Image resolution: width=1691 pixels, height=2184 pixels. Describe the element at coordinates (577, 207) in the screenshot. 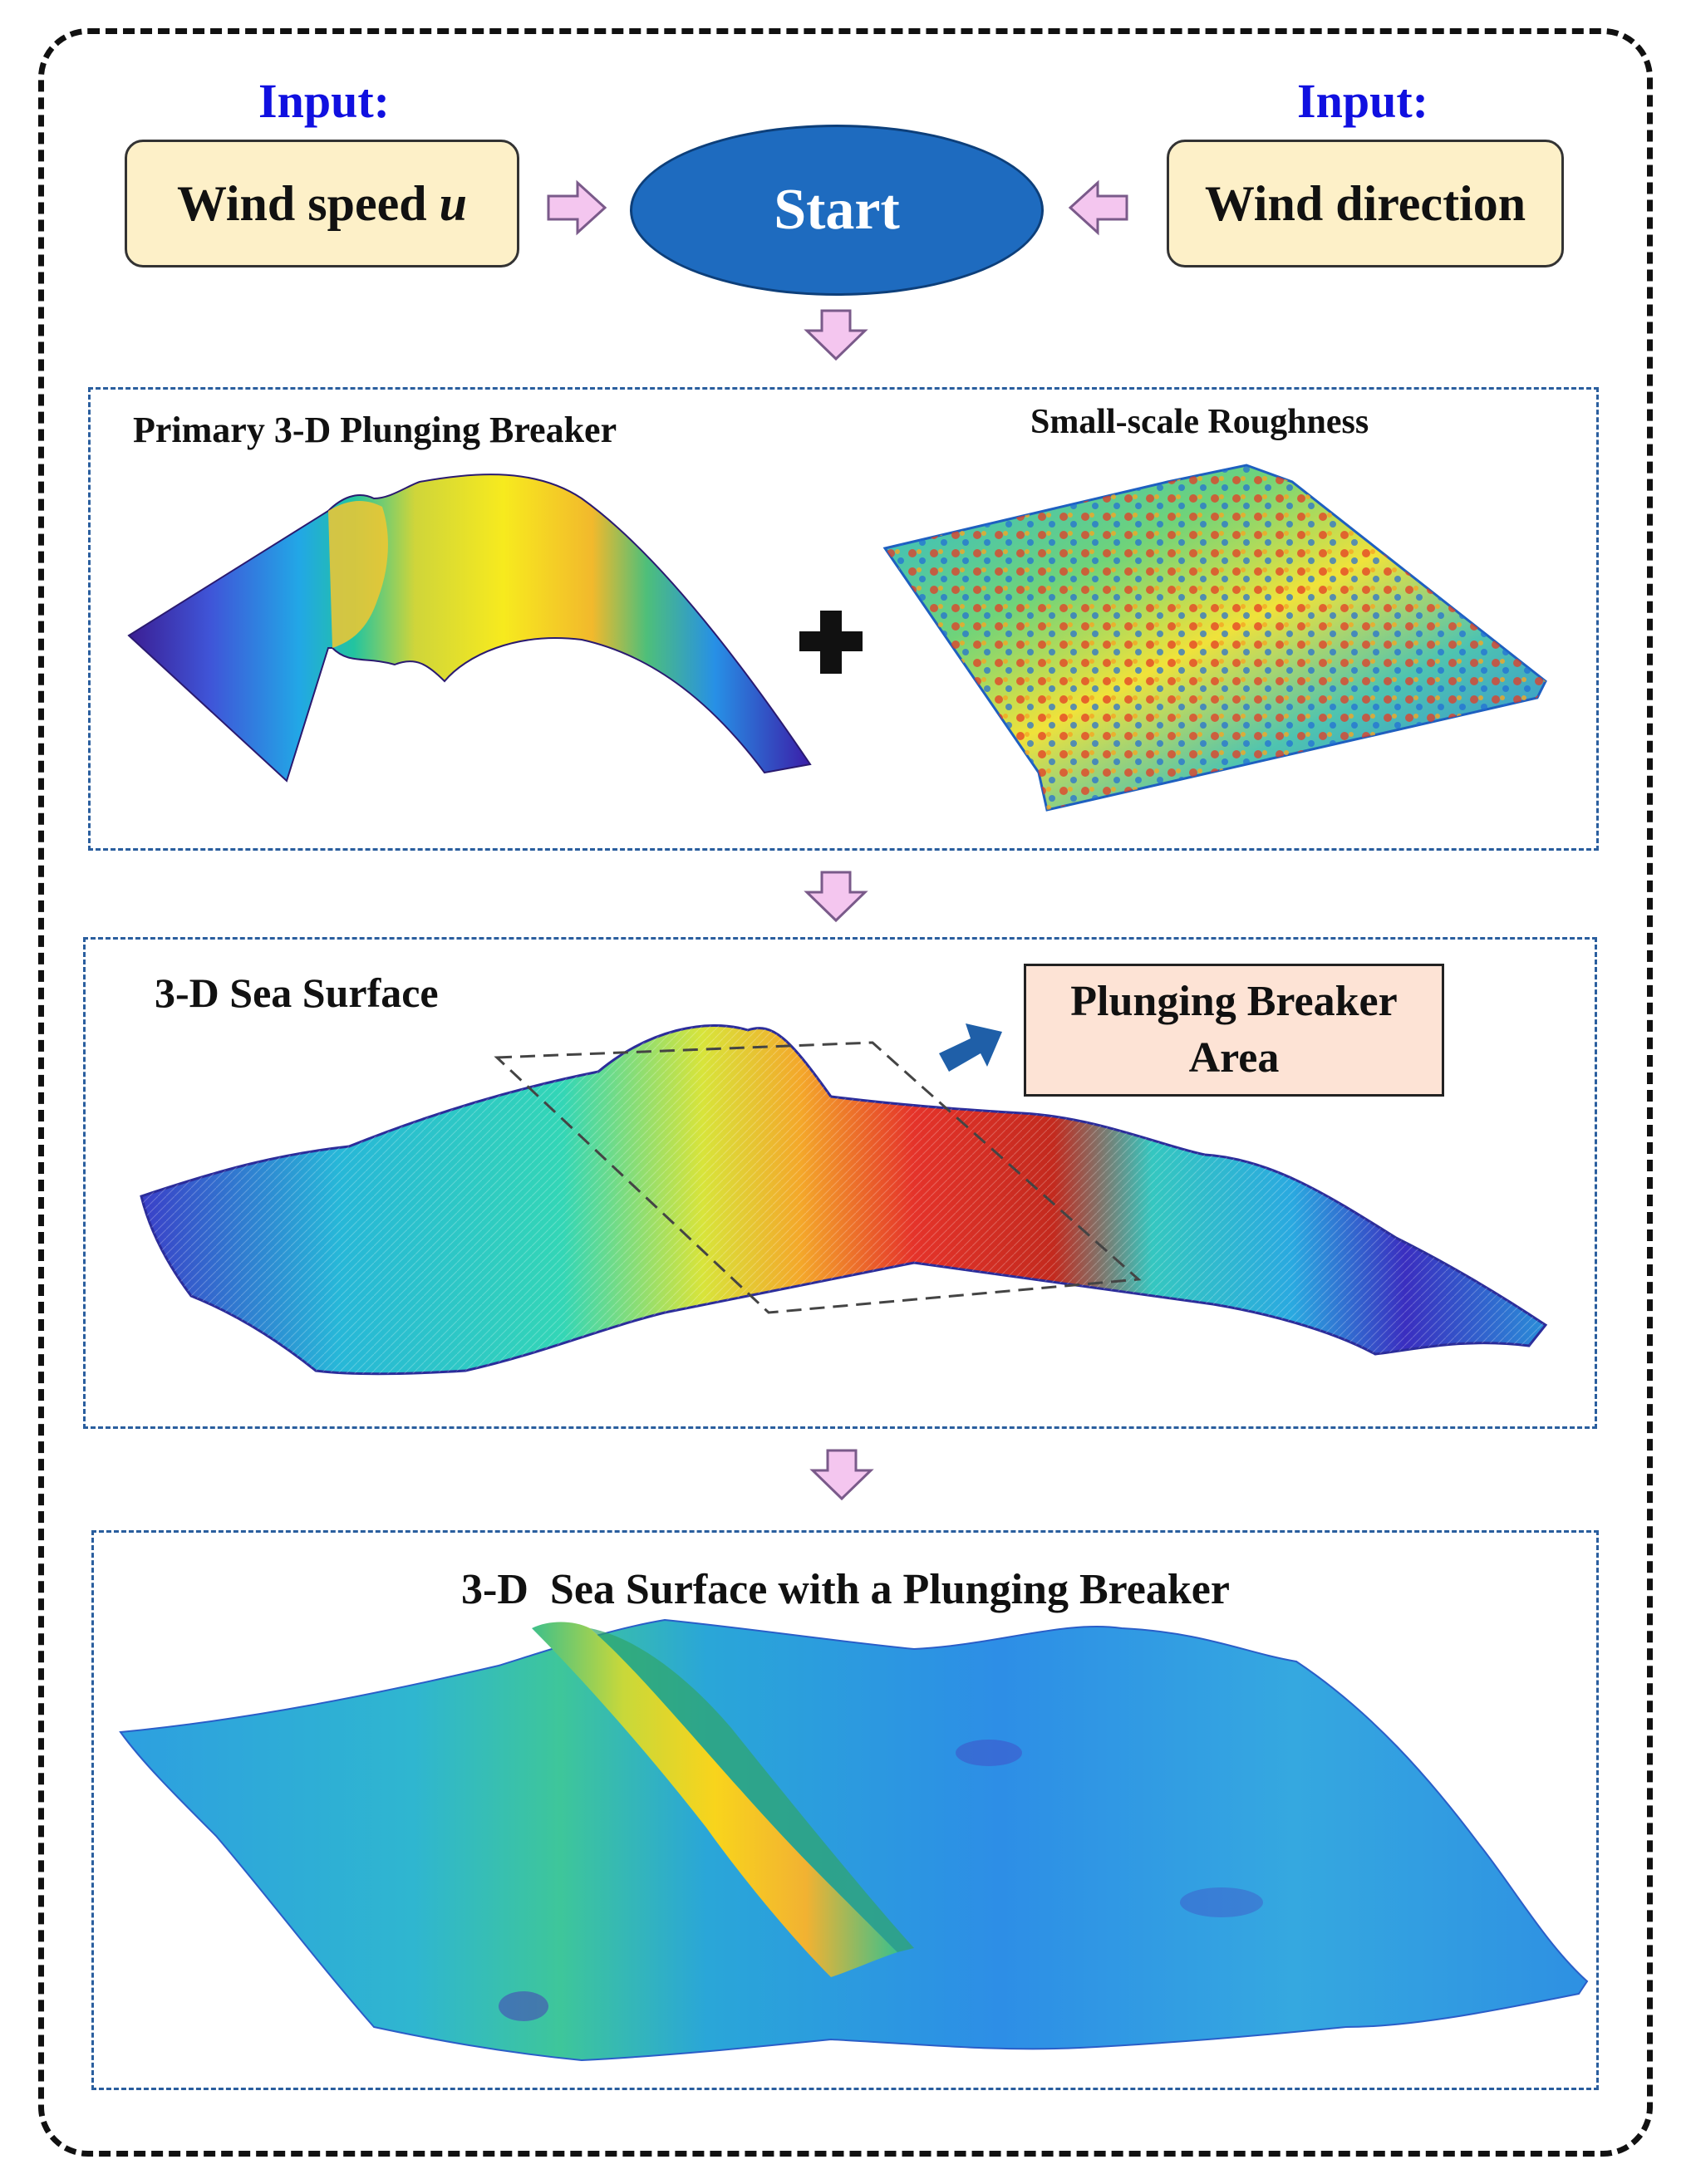

I see `arrow-right-icon` at that location.